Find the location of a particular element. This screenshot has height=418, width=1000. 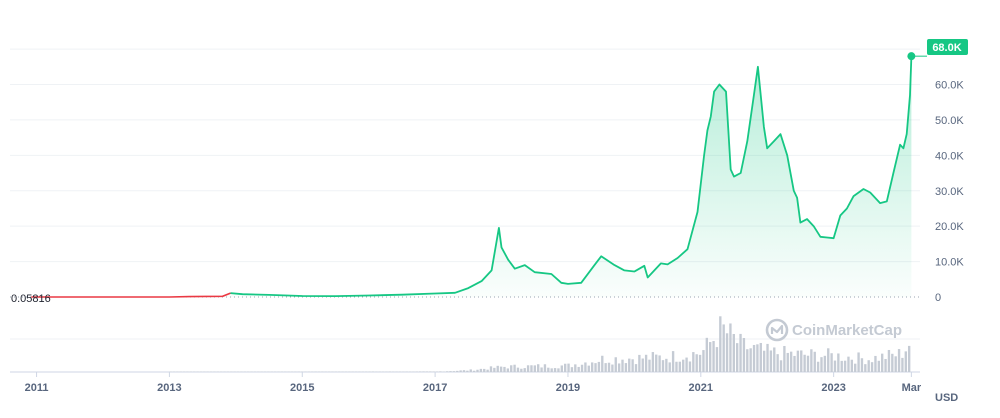

x-tick-label: Mar is located at coordinates (912, 388).